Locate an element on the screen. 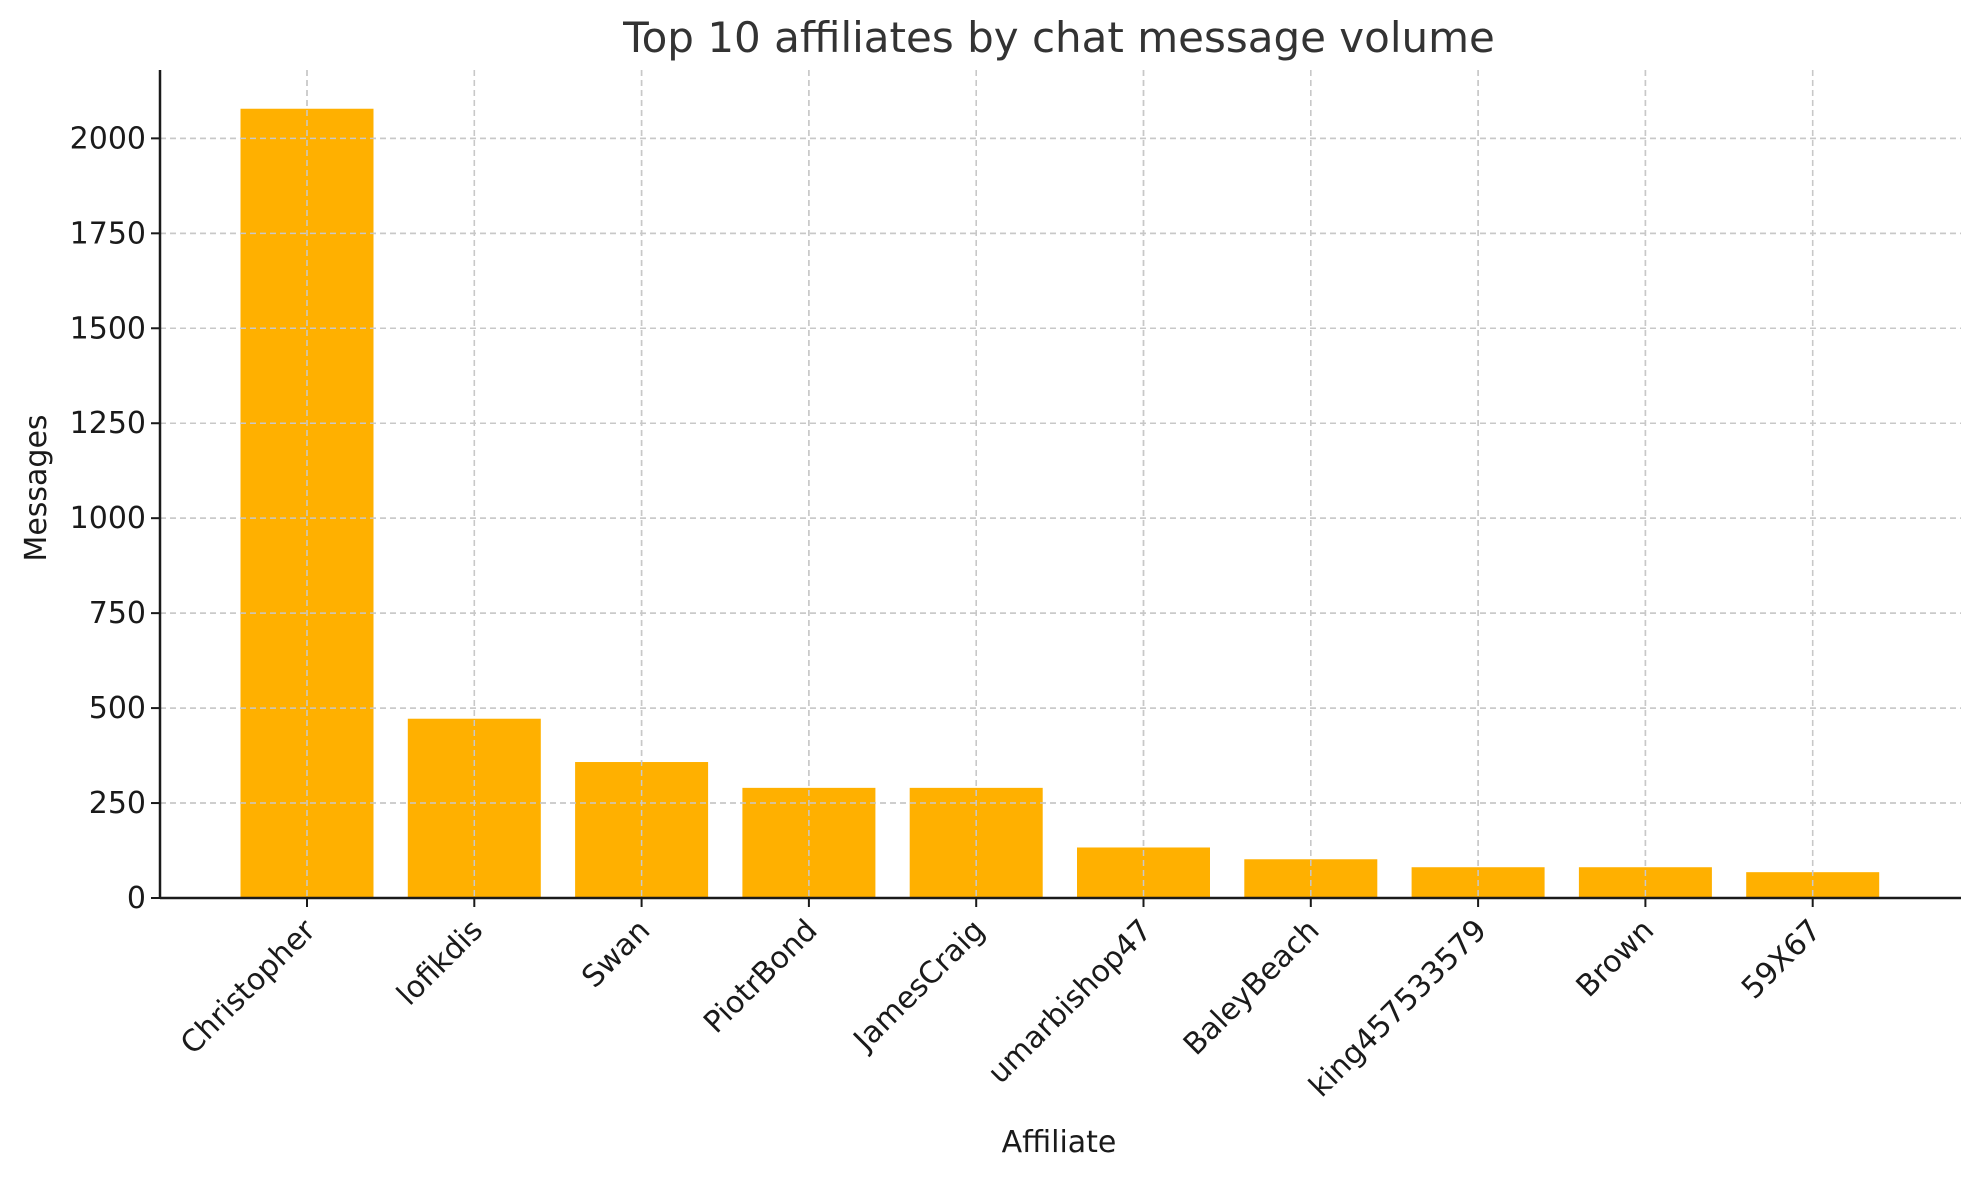  x-axis-label: Affiliate is located at coordinates (1059, 1142).